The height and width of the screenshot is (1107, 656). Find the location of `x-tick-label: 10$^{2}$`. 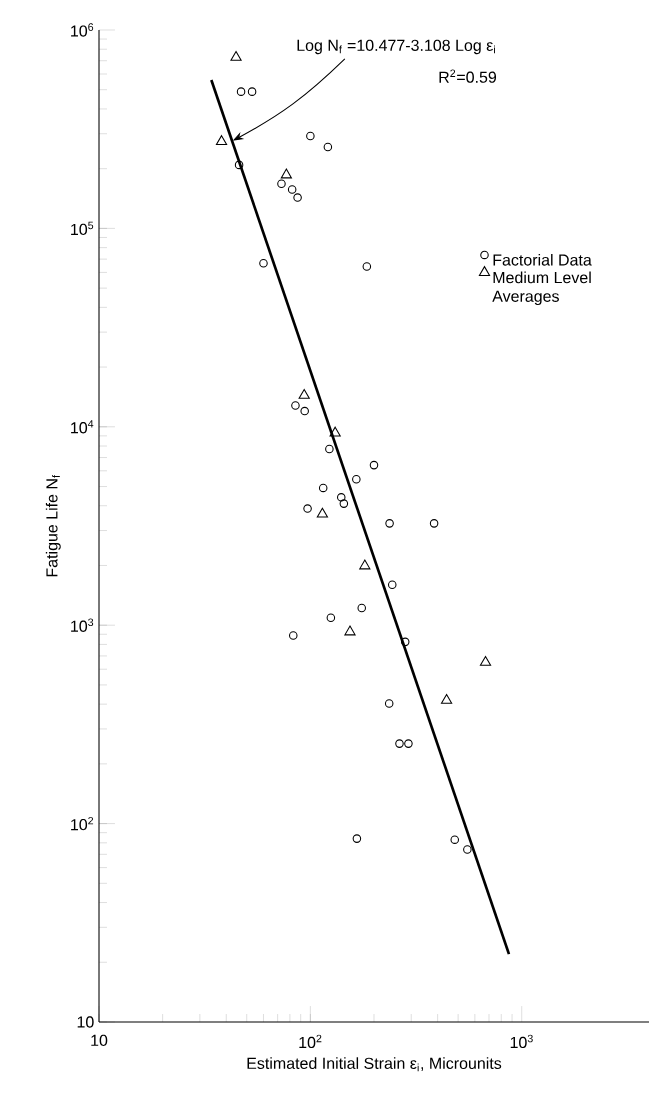

x-tick-label: 10$^{2}$ is located at coordinates (310, 1041).